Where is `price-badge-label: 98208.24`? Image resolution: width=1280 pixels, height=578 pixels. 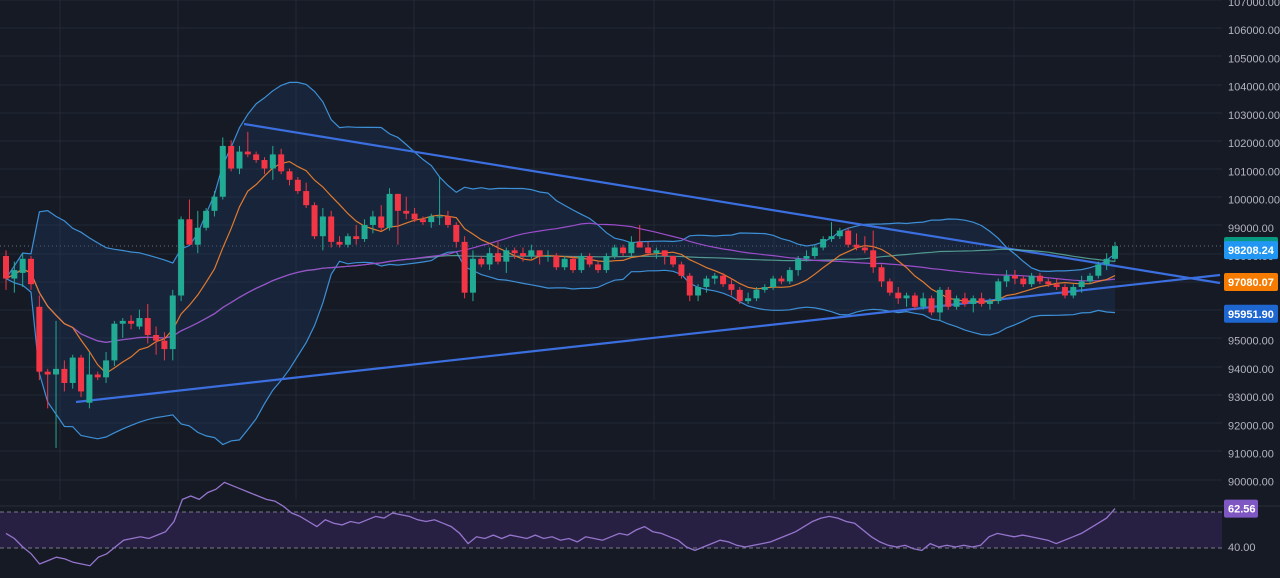 price-badge-label: 98208.24 is located at coordinates (1251, 251).